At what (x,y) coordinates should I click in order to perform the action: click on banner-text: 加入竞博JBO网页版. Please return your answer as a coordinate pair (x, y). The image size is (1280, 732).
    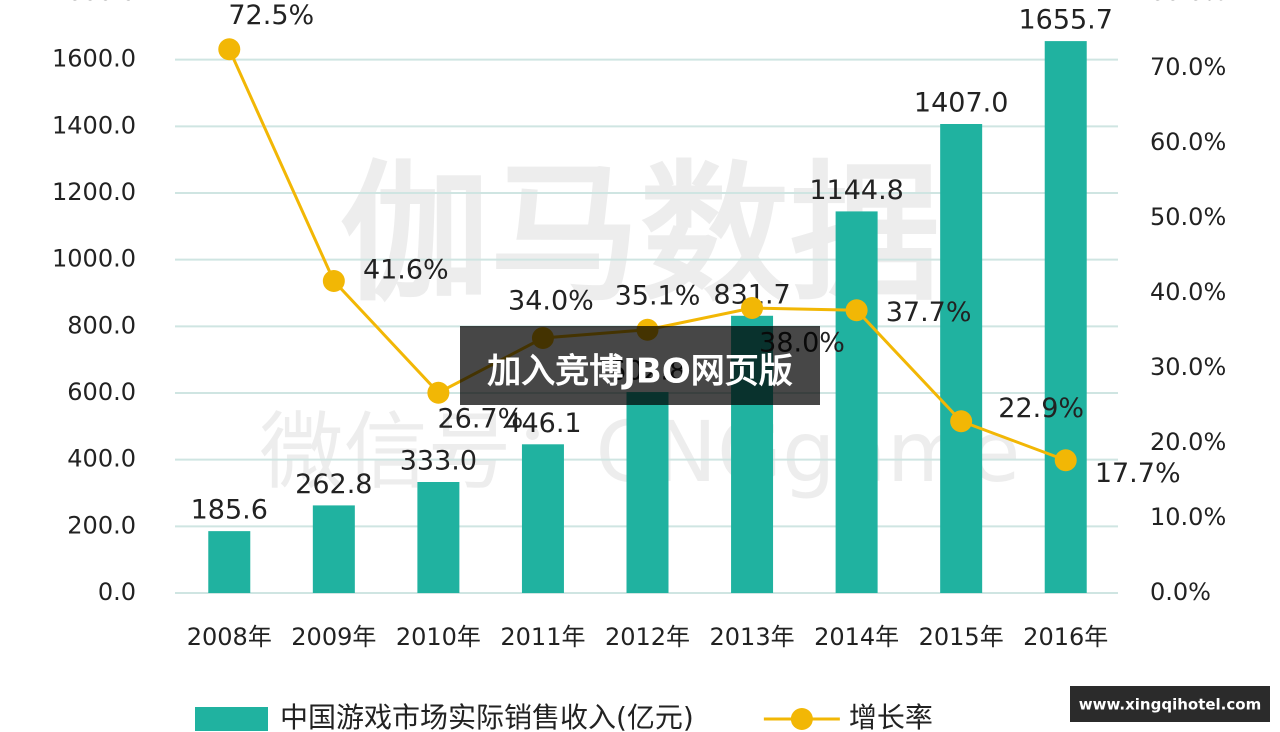
    Looking at the image, I should click on (639, 372).